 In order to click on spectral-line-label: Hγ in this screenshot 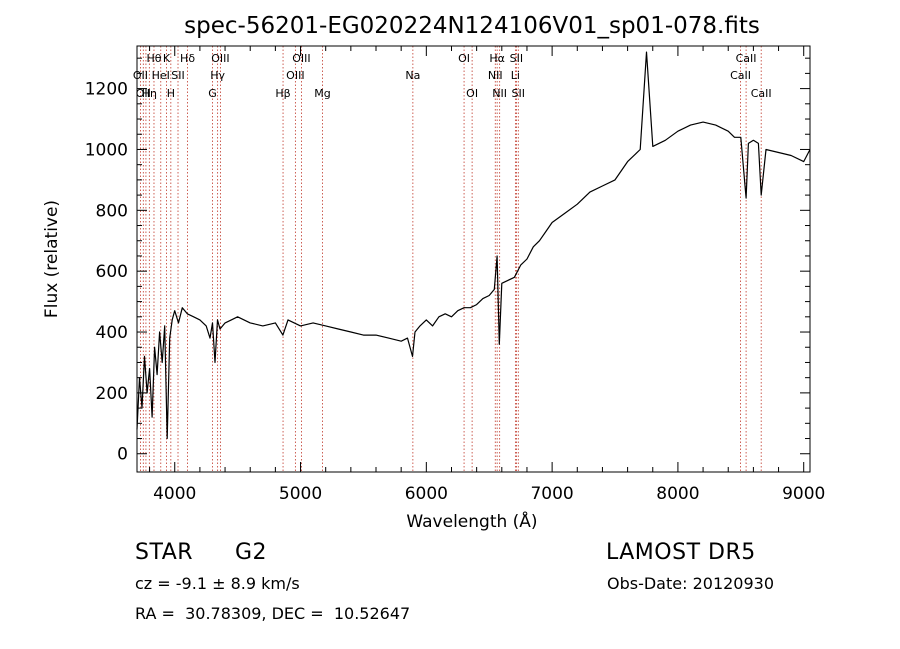, I will do `click(217, 75)`.